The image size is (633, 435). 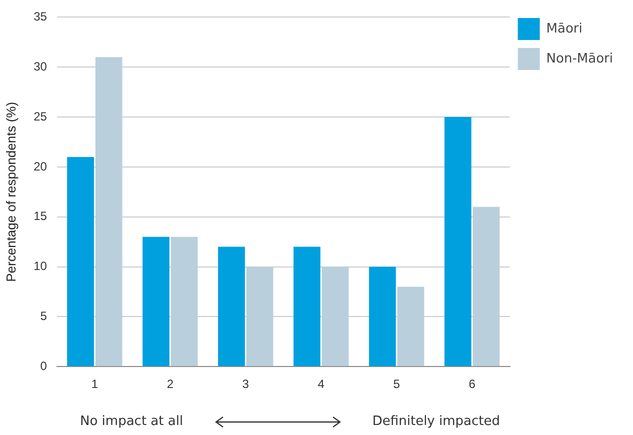 What do you see at coordinates (44, 316) in the screenshot?
I see `y-tick-label: 5` at bounding box center [44, 316].